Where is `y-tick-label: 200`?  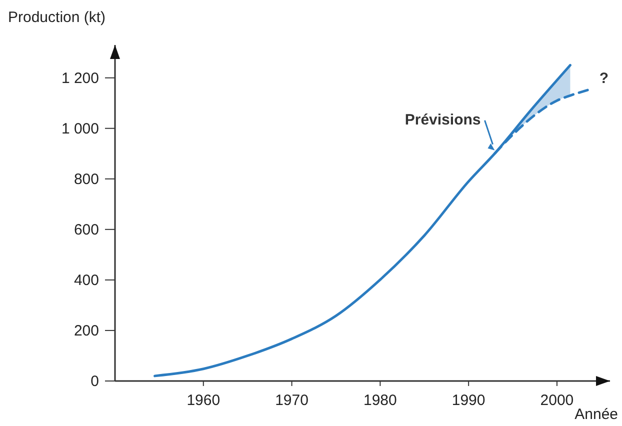 y-tick-label: 200 is located at coordinates (86, 331).